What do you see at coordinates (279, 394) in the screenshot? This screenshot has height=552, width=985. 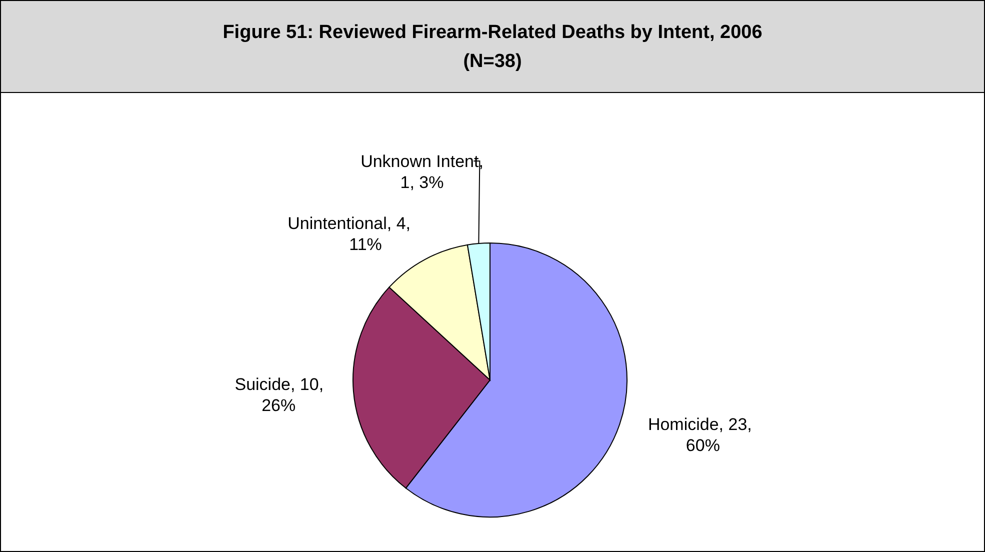 I see `slice-label: Suicide, 10, 26%` at bounding box center [279, 394].